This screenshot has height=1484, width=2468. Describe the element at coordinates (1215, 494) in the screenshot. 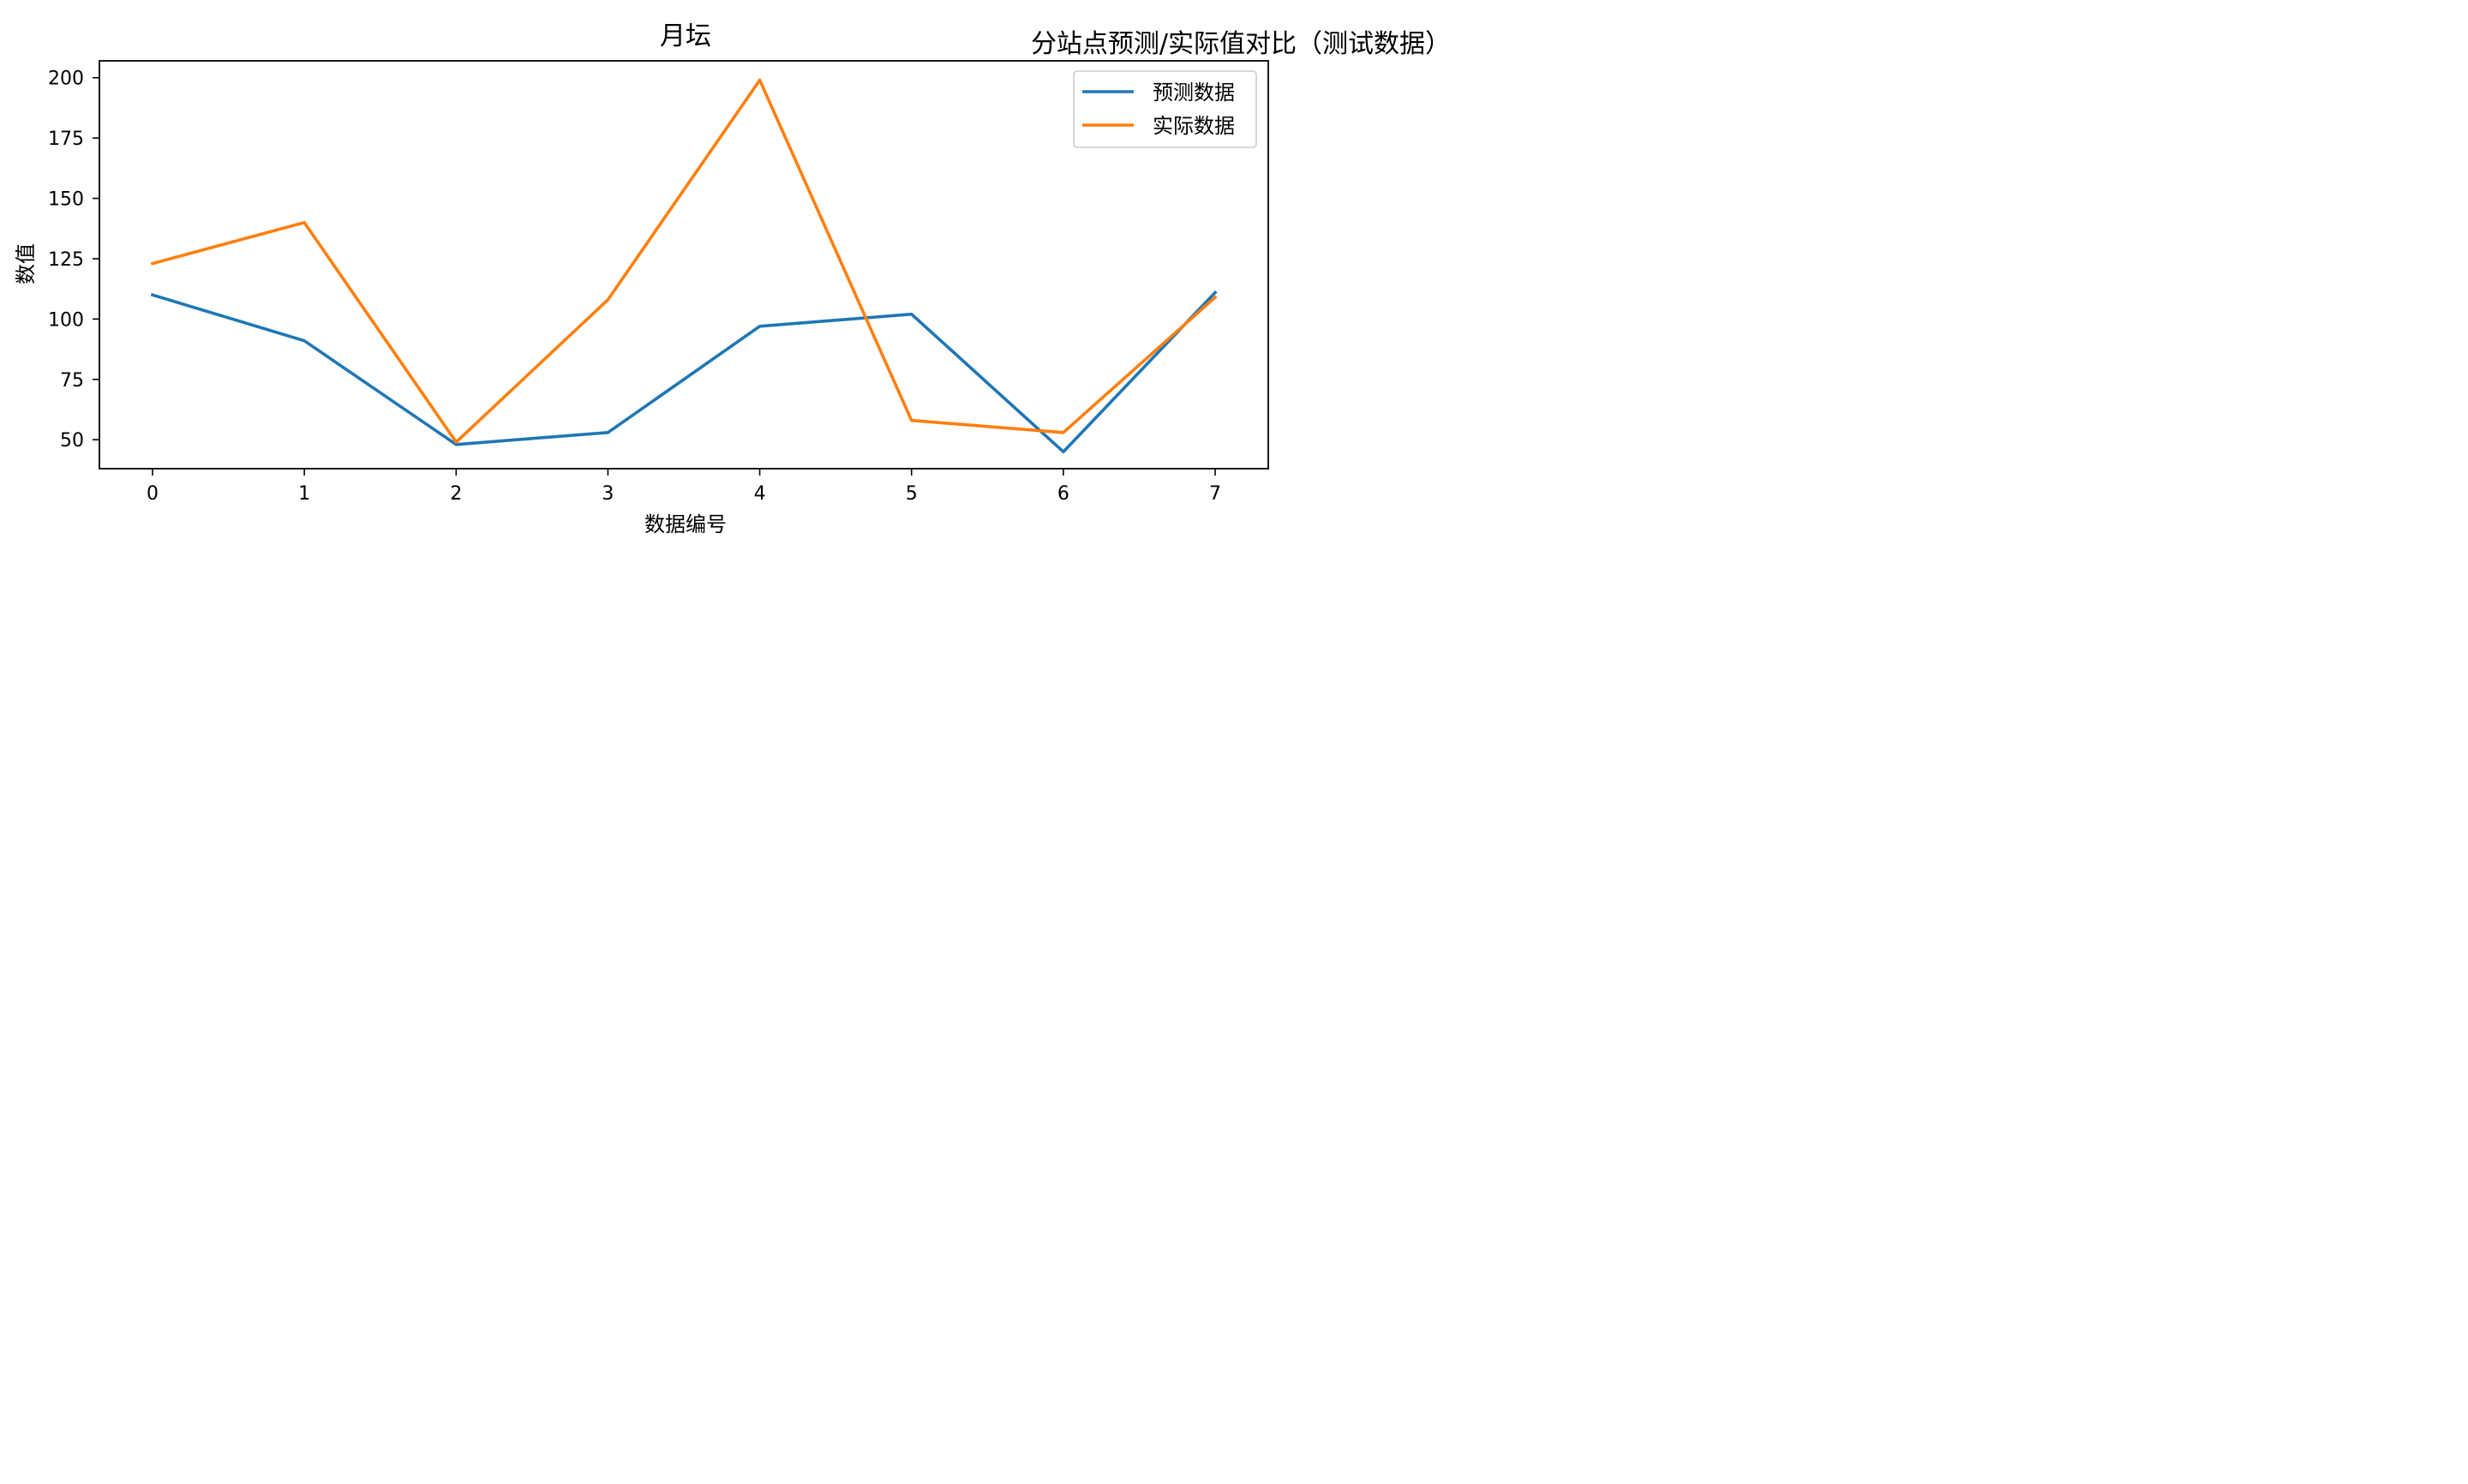

I see `x-tick-label: 7` at that location.